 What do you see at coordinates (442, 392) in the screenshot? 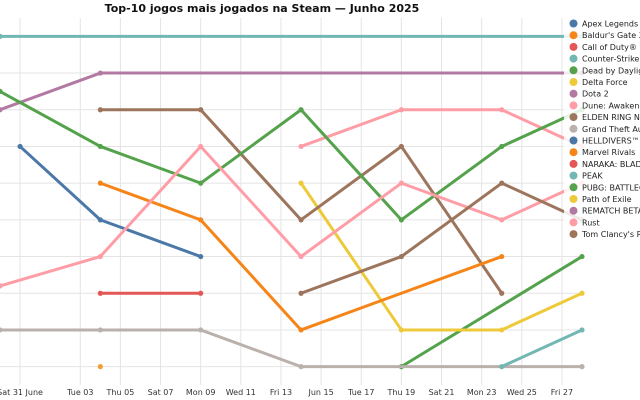
I see `x-tick-label: Sat 21` at bounding box center [442, 392].